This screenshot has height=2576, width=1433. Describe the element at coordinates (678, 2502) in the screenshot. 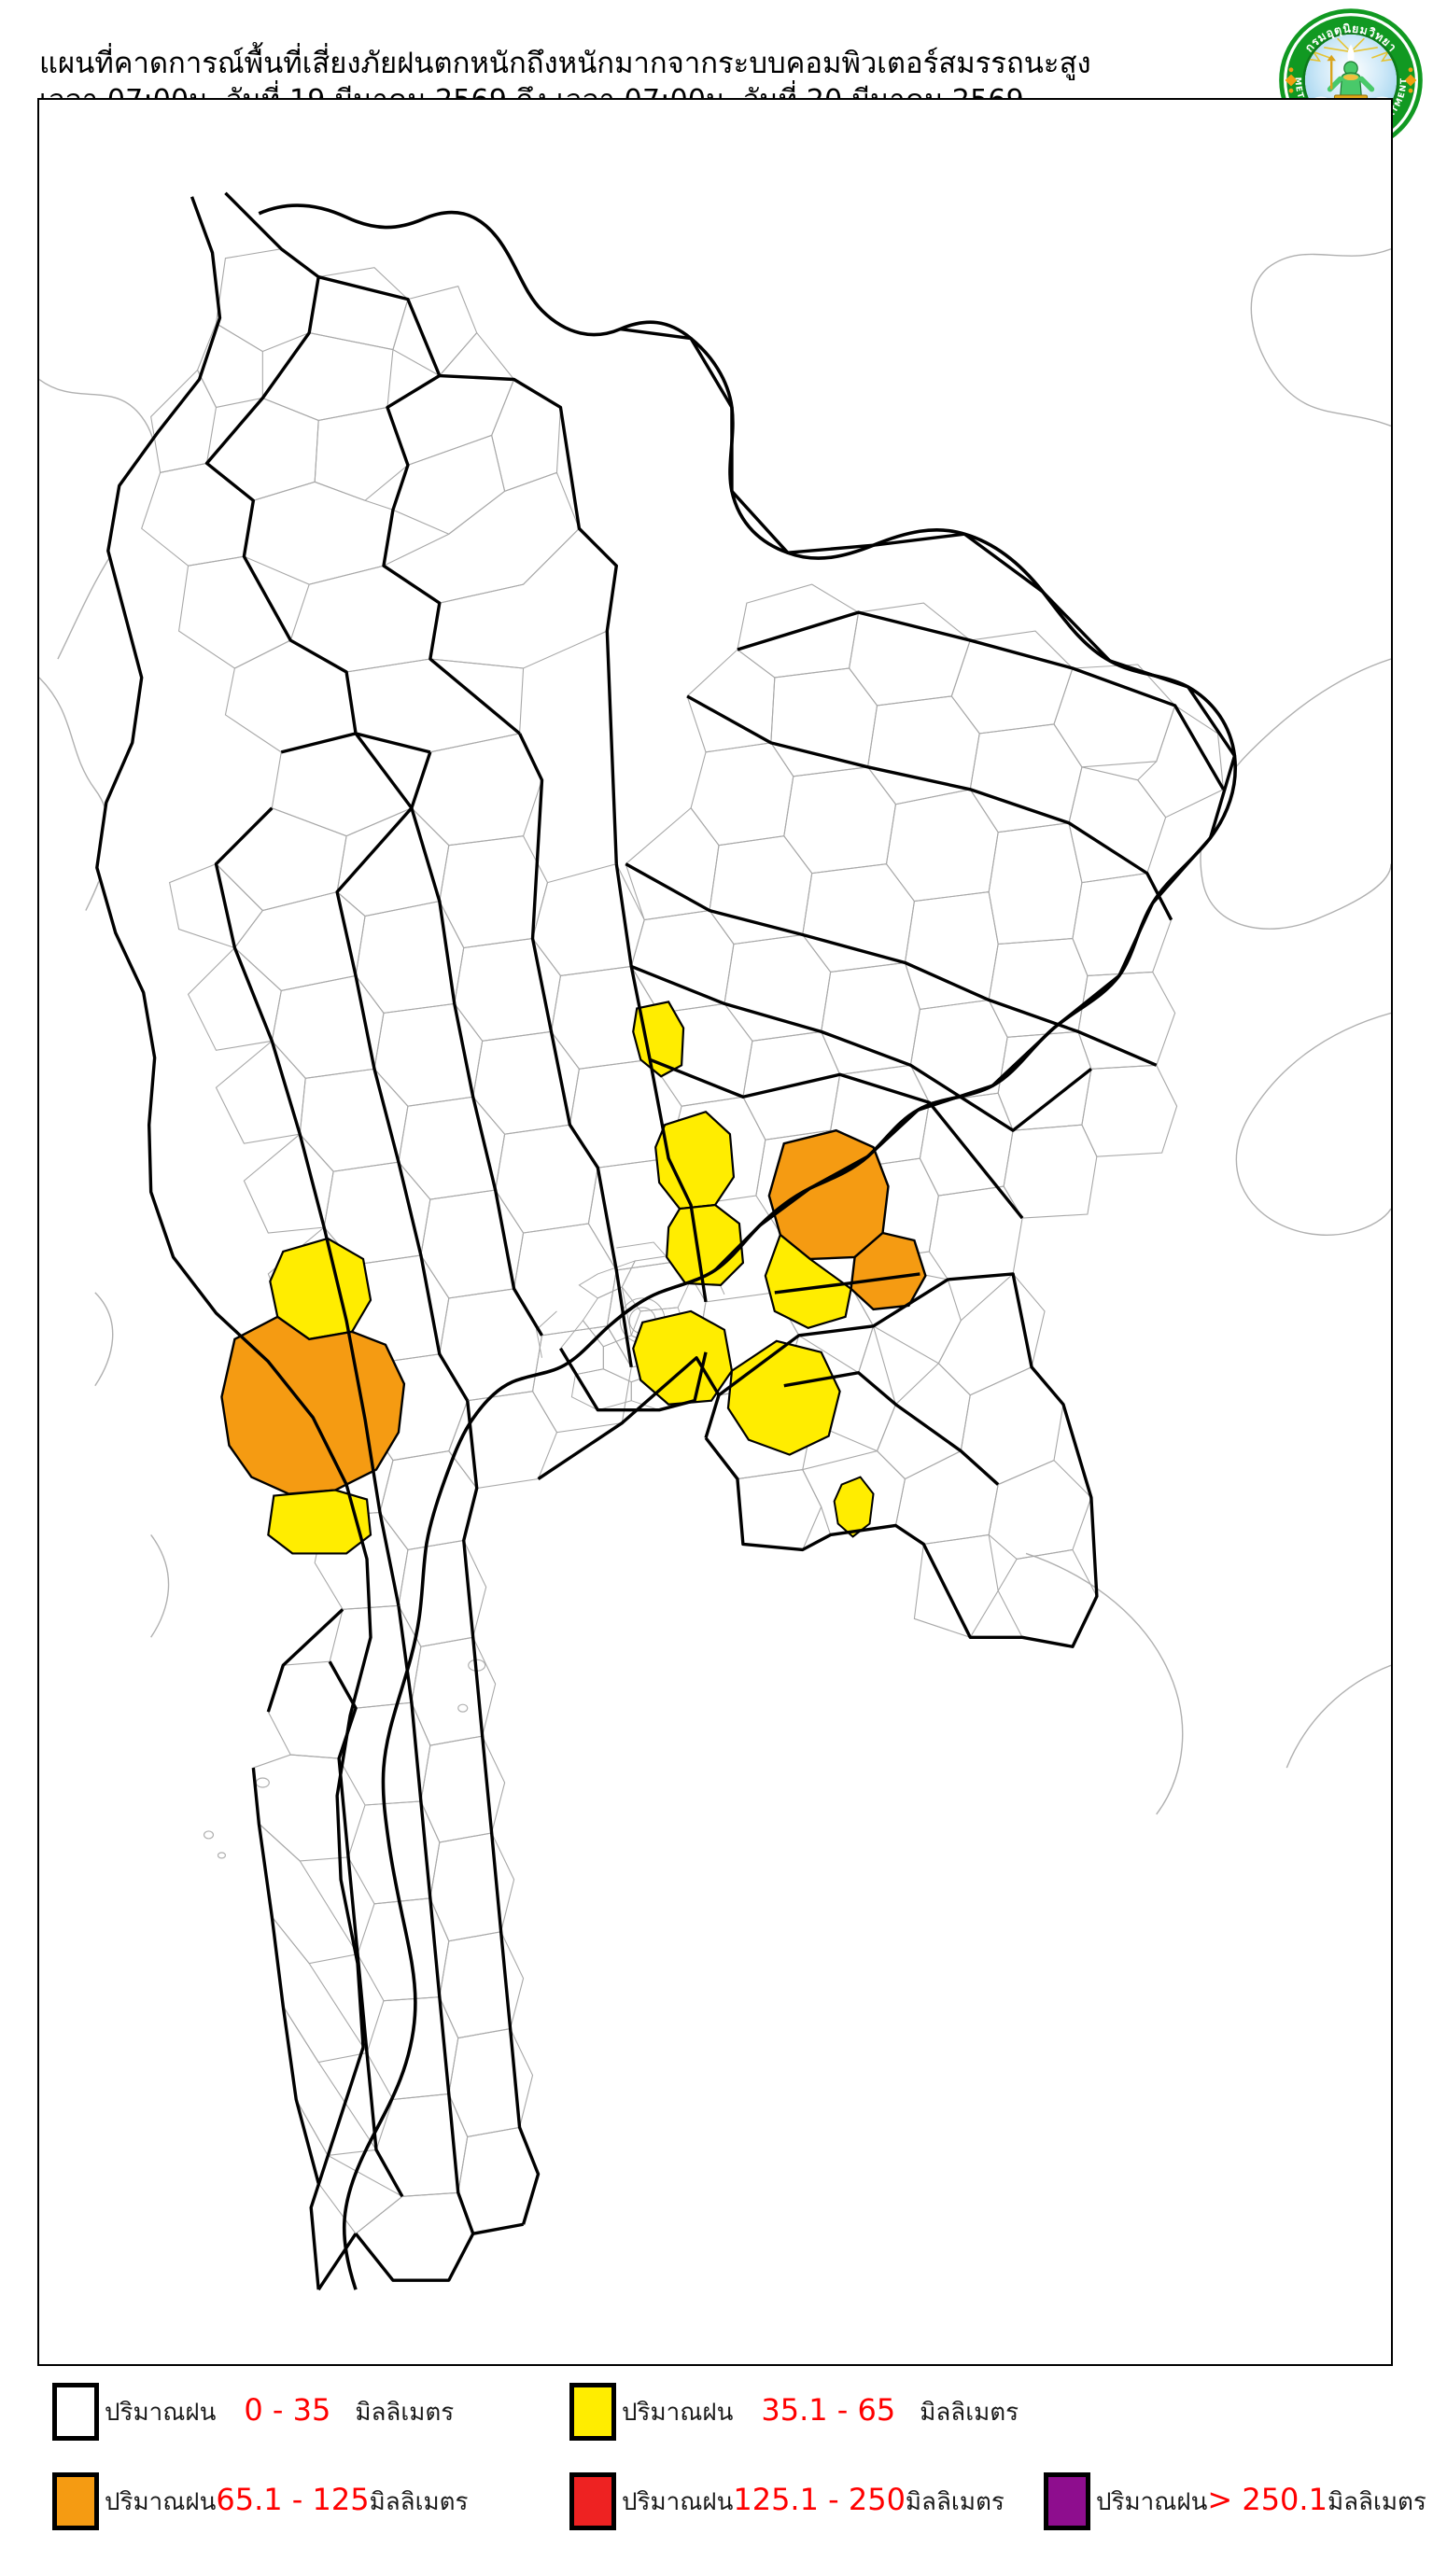

I see `legend-label-125-250: ปริมาณฝน` at that location.